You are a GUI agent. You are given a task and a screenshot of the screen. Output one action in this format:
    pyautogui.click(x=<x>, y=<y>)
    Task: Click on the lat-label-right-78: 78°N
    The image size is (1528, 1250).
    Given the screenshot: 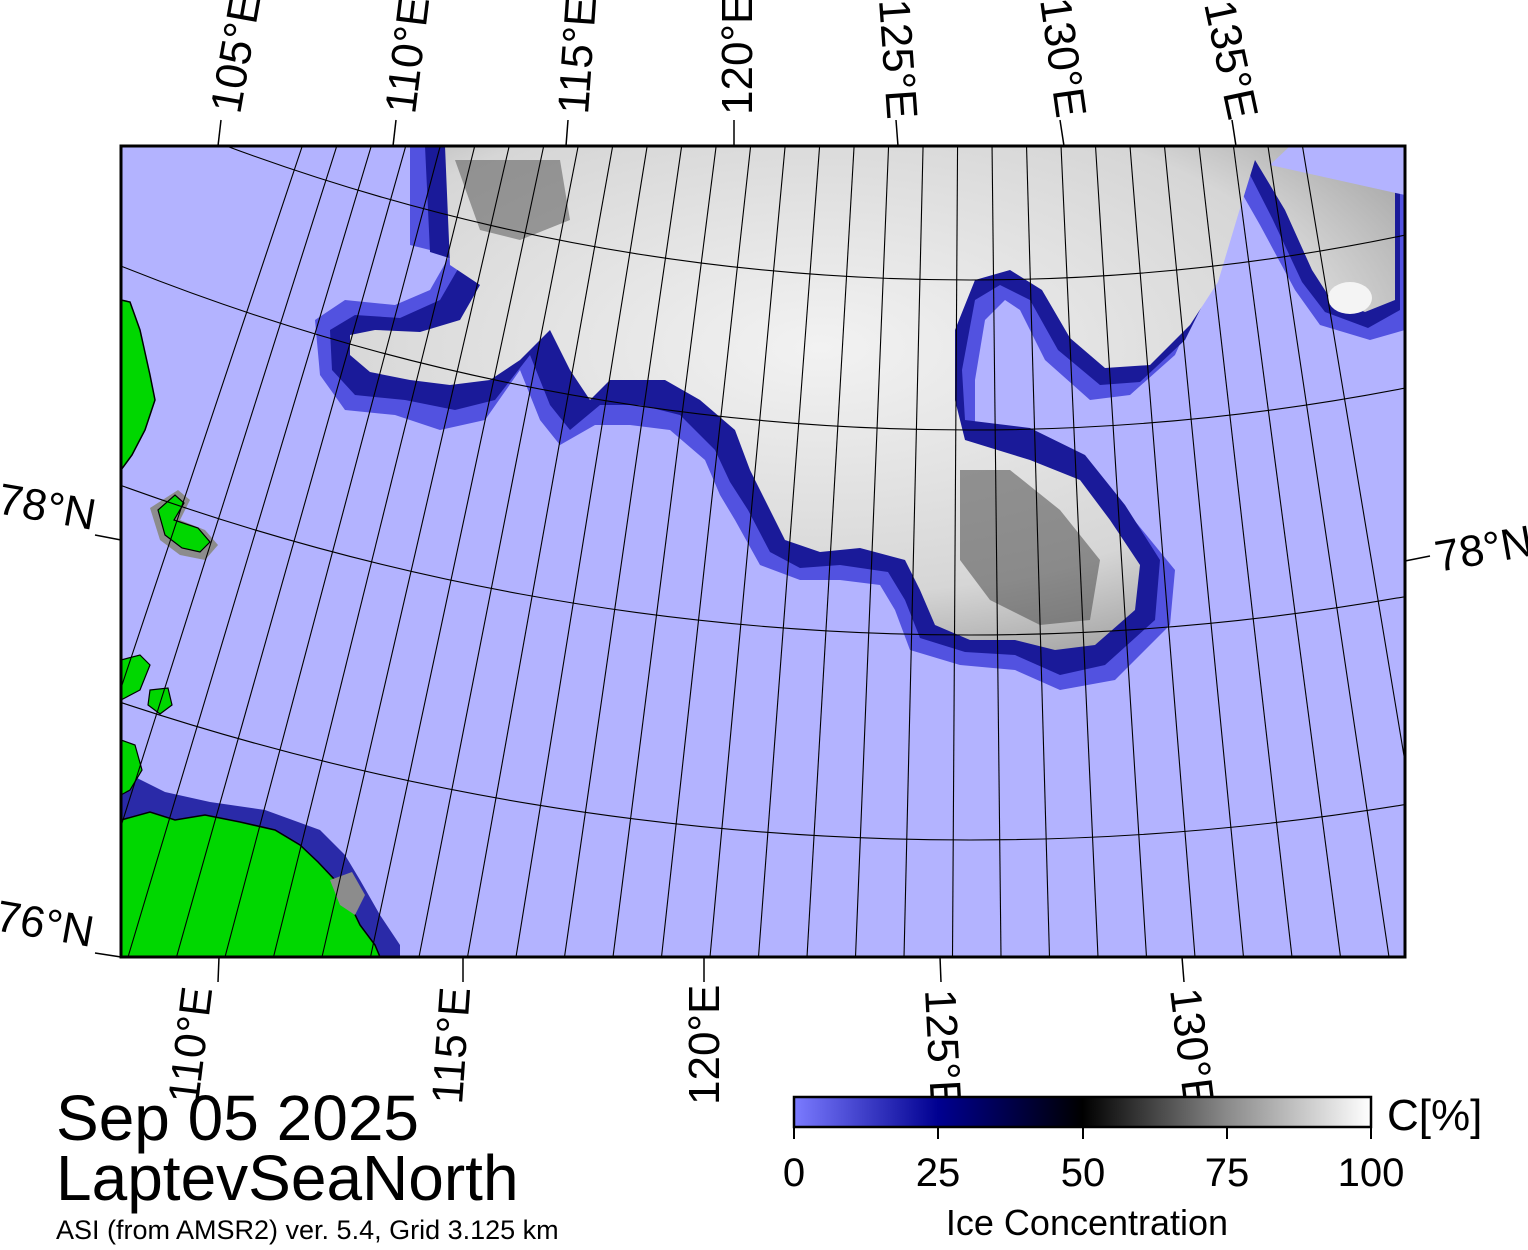 What is the action you would take?
    pyautogui.click(x=1479, y=549)
    